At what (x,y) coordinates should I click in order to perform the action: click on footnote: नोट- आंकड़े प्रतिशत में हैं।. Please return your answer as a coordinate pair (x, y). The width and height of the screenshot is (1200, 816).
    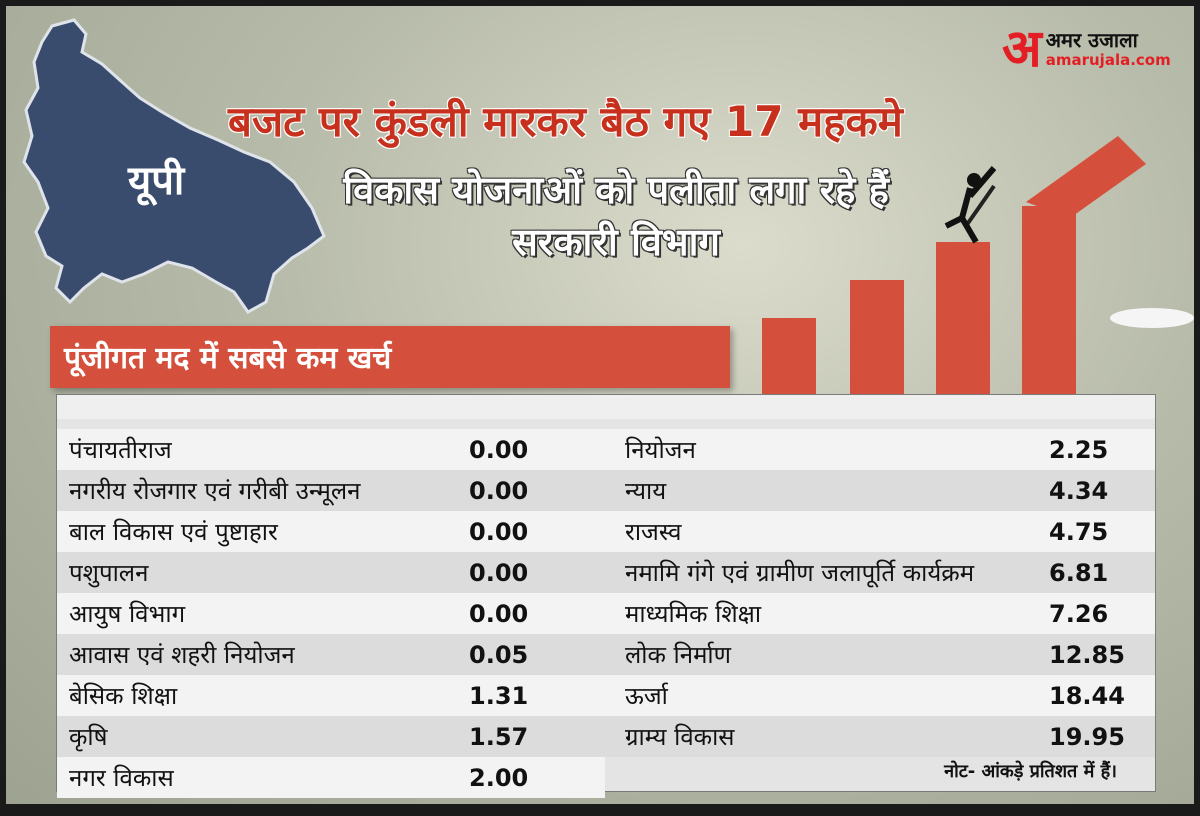
    Looking at the image, I should click on (1030, 771).